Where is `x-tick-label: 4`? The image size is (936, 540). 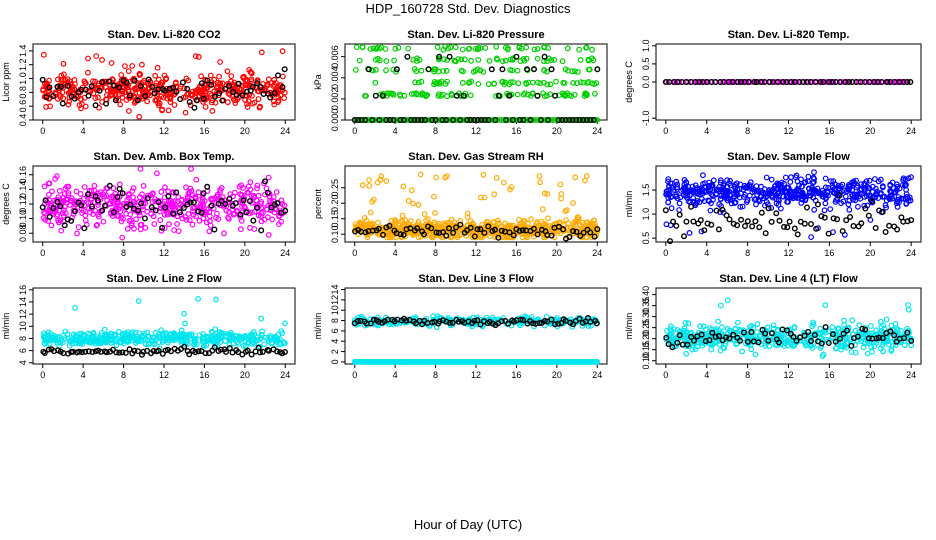 x-tick-label: 4 is located at coordinates (395, 375).